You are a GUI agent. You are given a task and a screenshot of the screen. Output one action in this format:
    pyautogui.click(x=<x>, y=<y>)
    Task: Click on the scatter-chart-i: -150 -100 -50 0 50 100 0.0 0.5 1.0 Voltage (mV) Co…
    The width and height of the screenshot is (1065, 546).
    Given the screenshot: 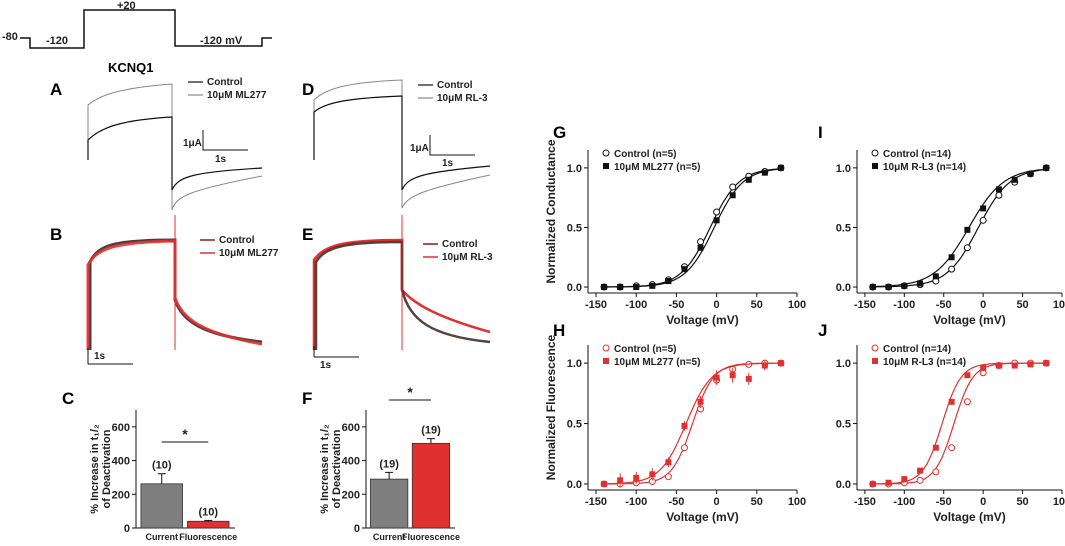 What is the action you would take?
    pyautogui.click(x=950, y=238)
    